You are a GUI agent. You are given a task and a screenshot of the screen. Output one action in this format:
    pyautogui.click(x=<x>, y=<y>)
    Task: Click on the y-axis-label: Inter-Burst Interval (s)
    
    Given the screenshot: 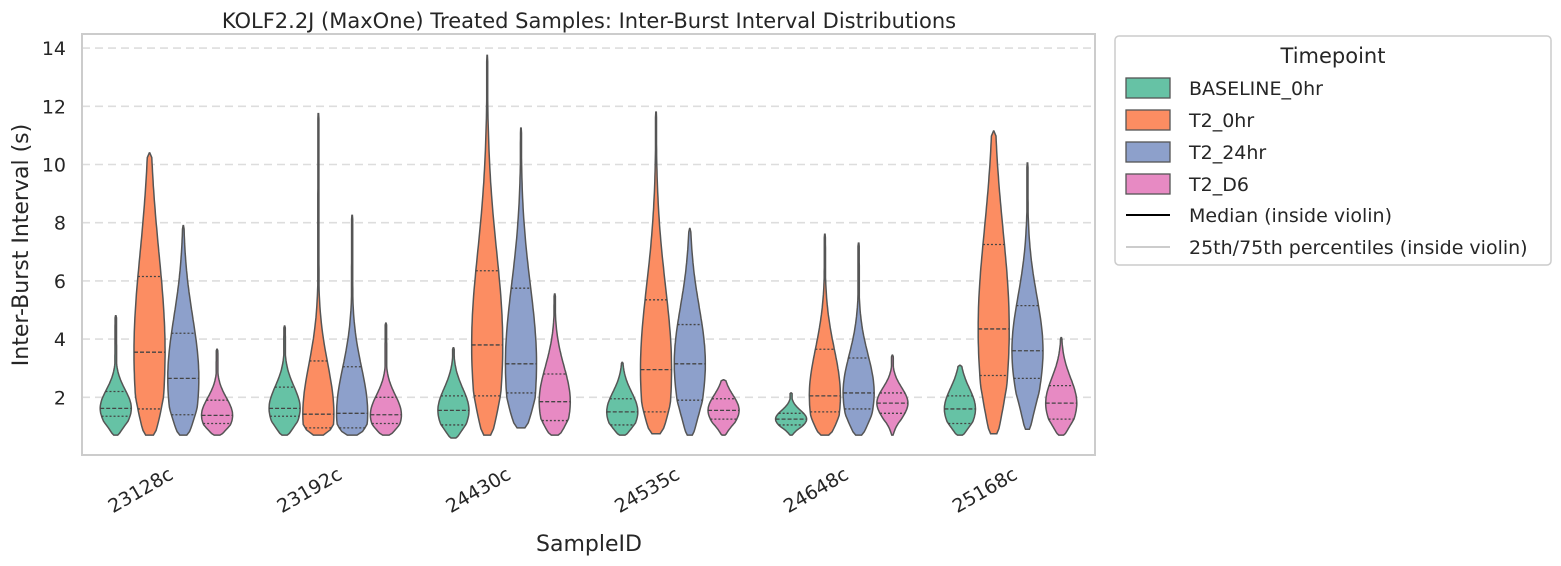 What is the action you would take?
    pyautogui.click(x=21, y=245)
    